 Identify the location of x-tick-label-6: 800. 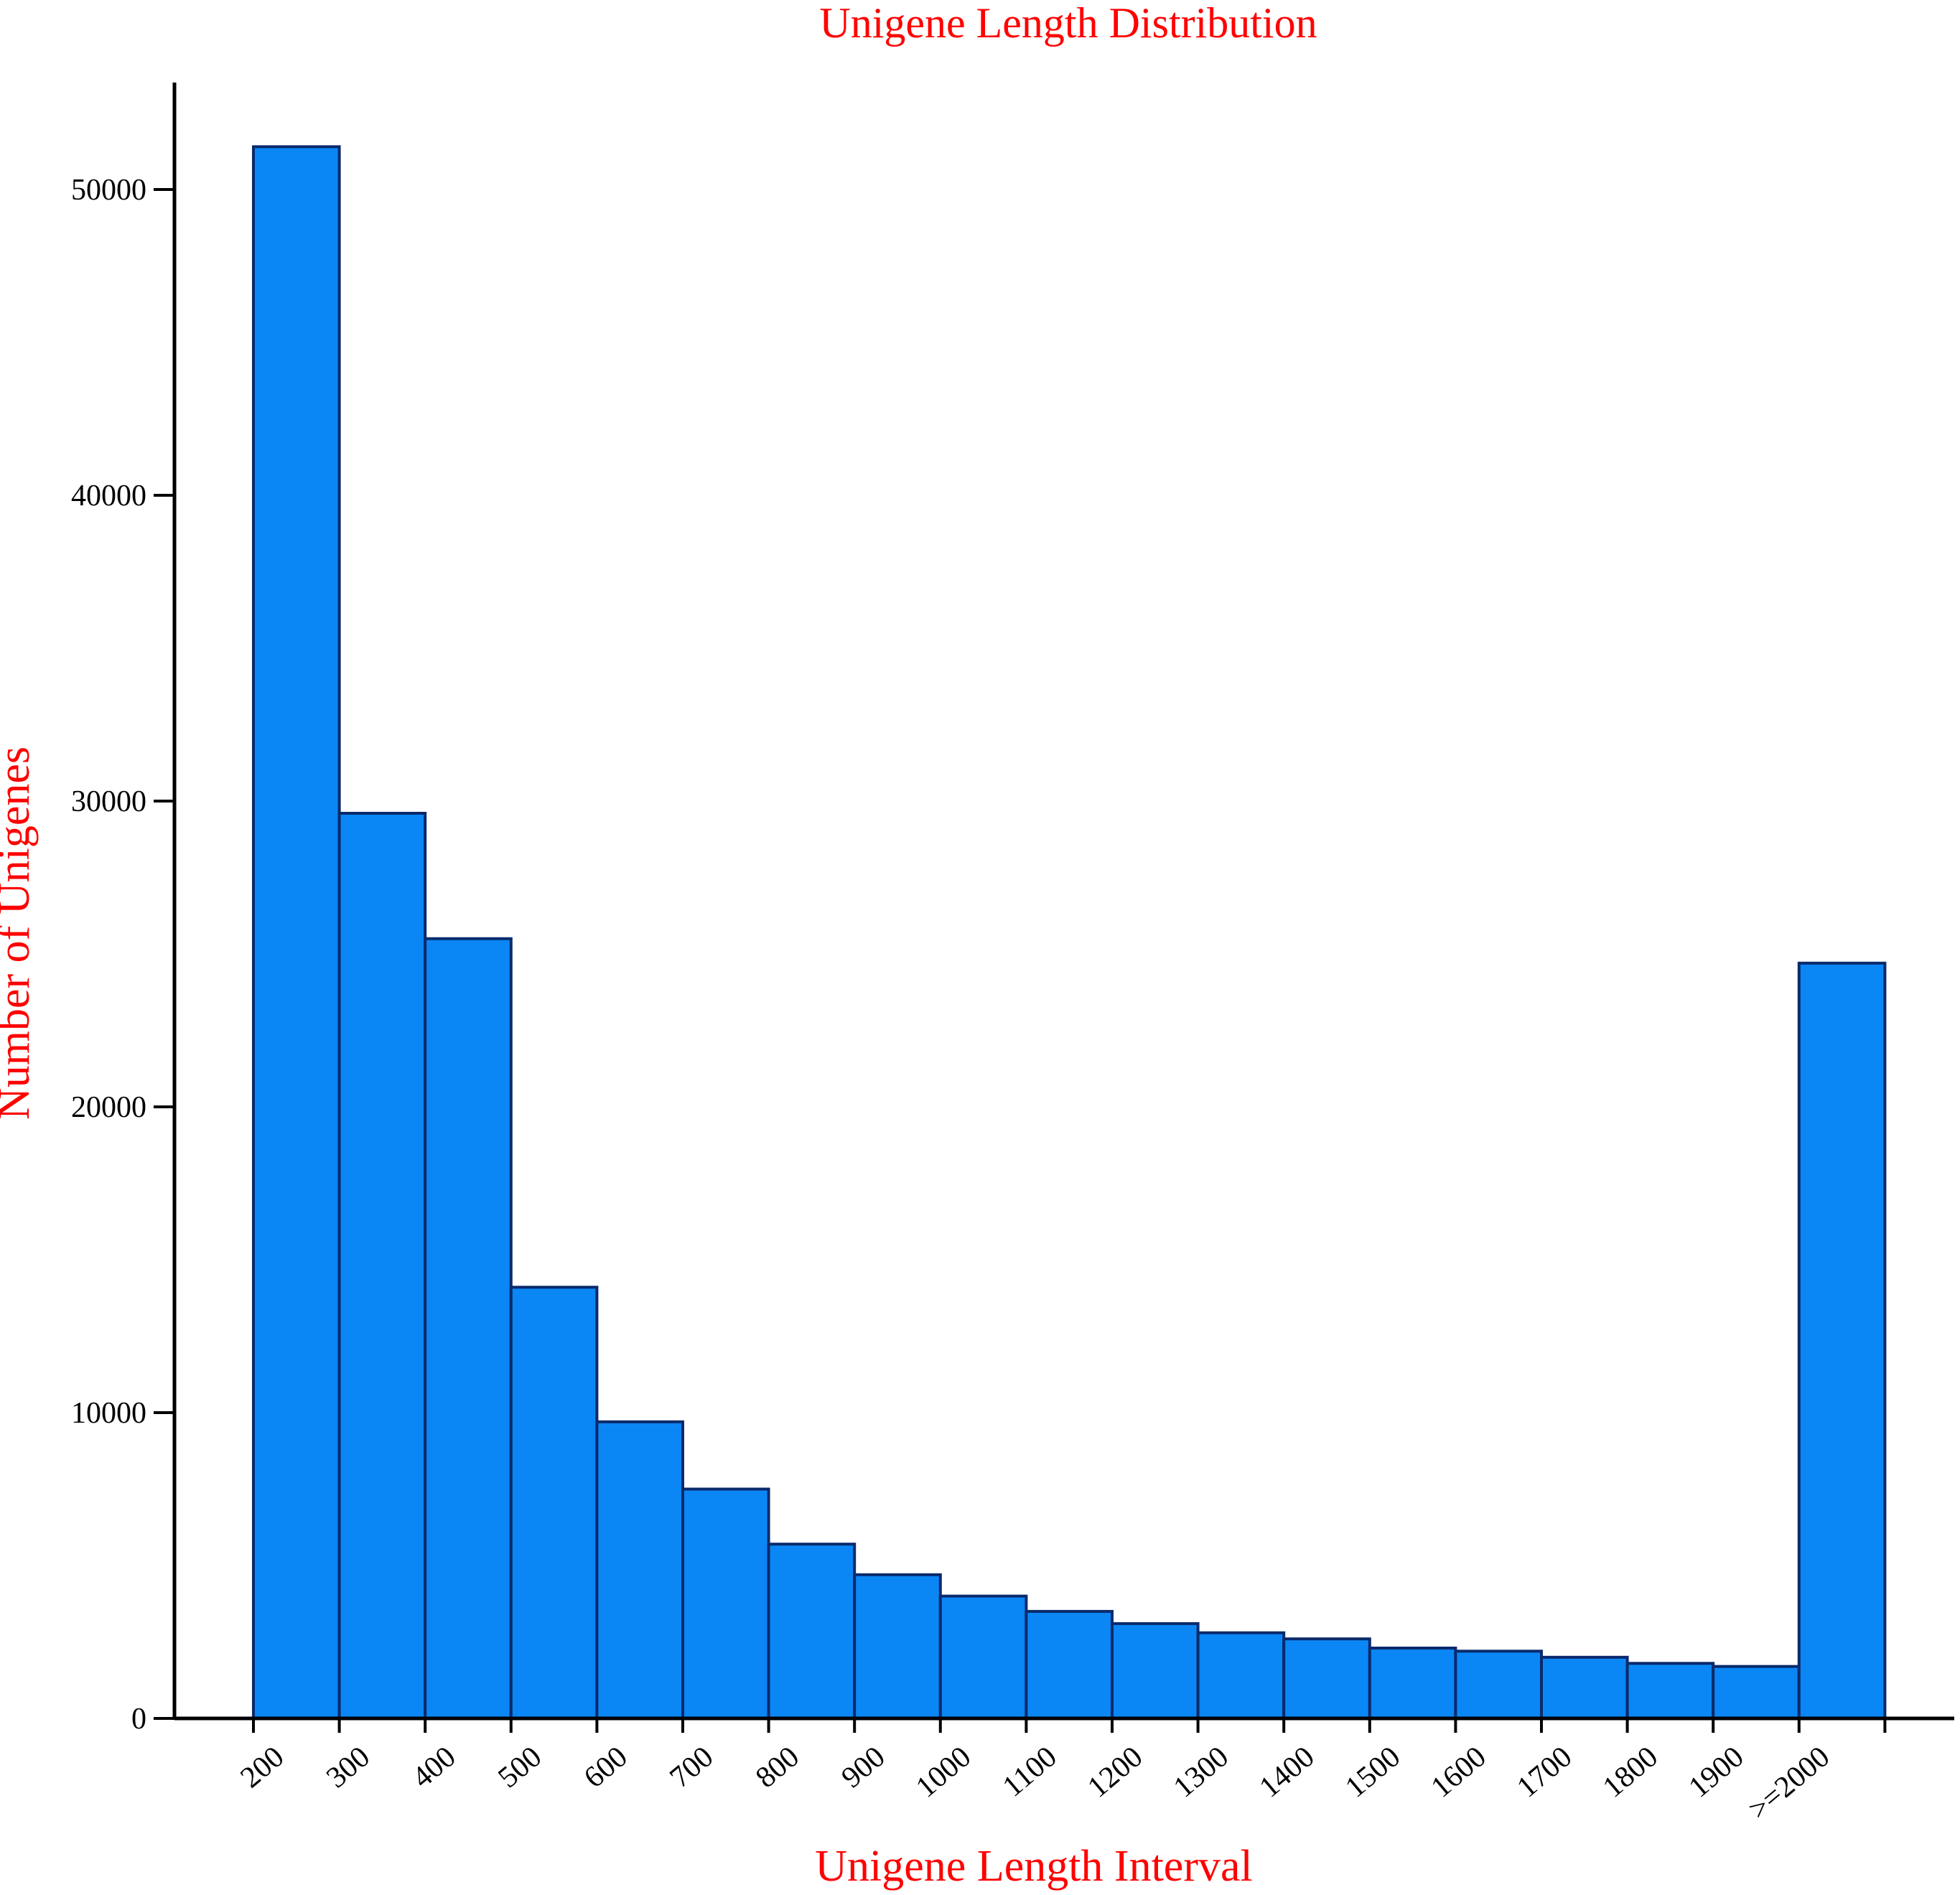
(778, 1767).